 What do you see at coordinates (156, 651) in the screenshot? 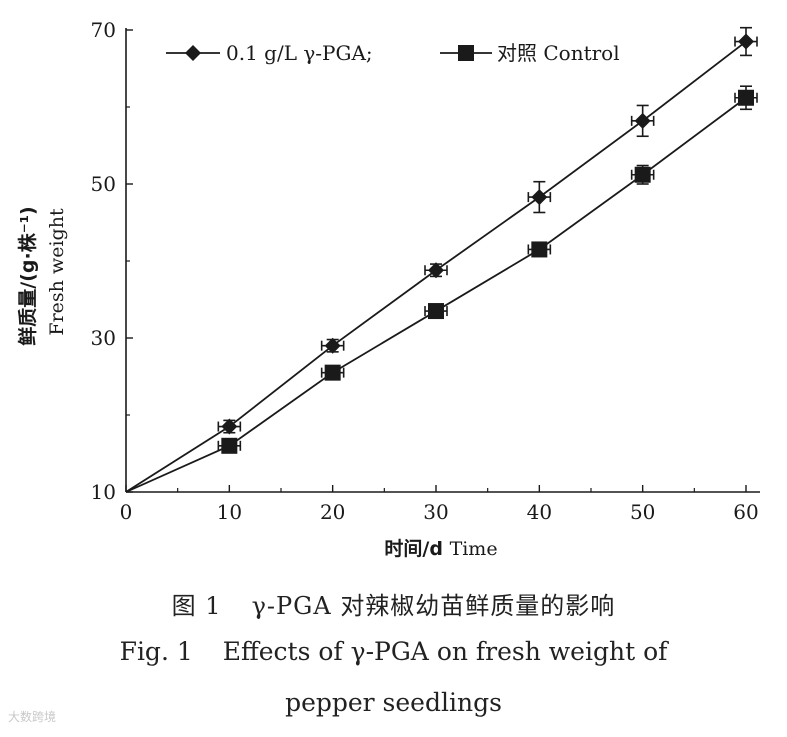
I see `caption-en-label: Fig. 1` at bounding box center [156, 651].